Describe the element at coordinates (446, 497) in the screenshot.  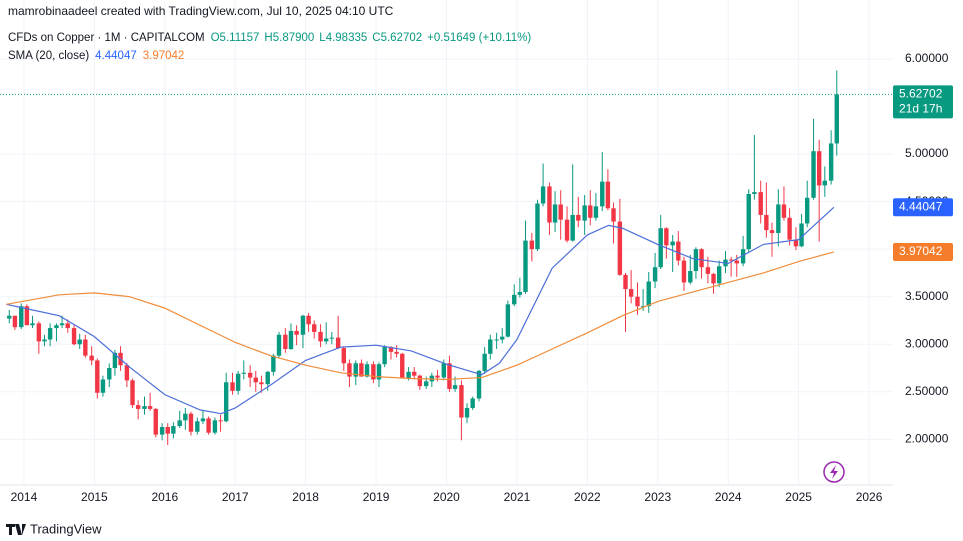
I see `x-tick-label: 2020` at that location.